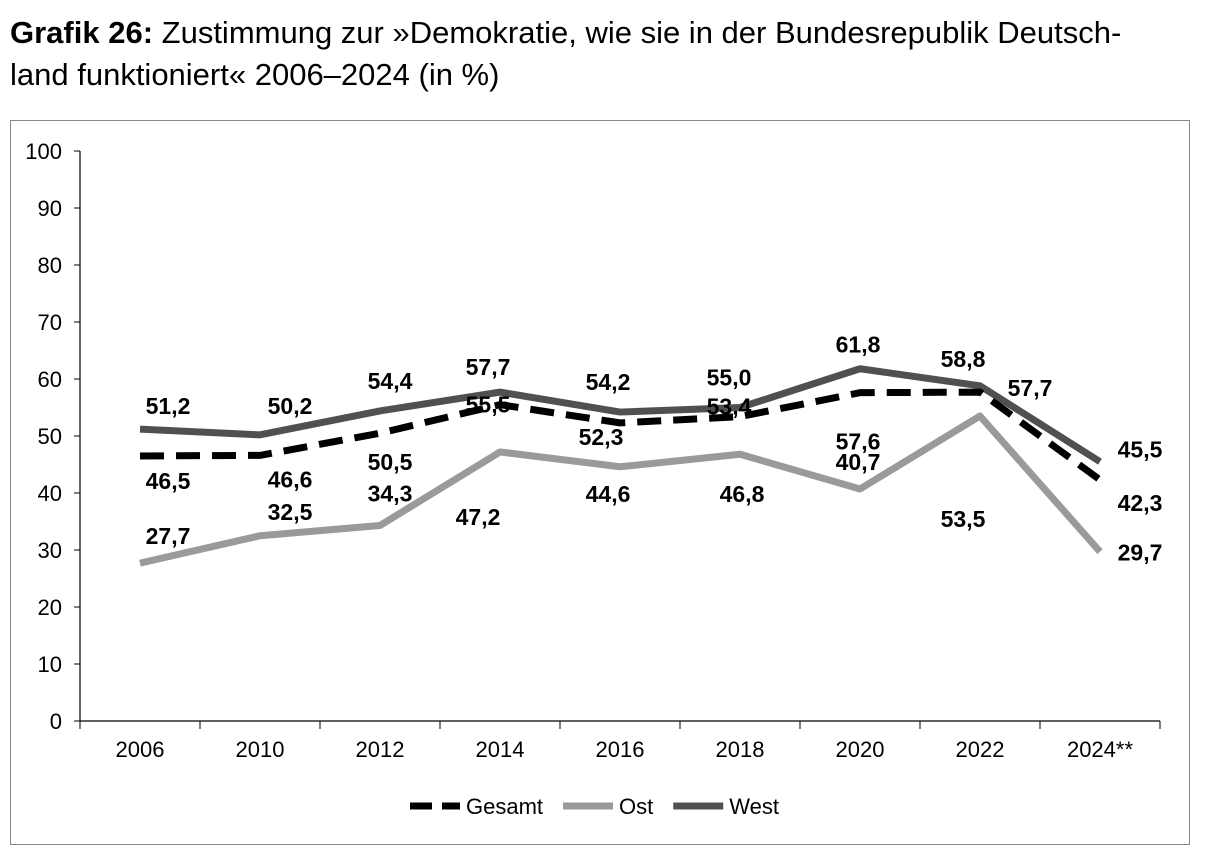 This screenshot has height=852, width=1213. I want to click on data-label-gesamt: 42,3, so click(1140, 503).